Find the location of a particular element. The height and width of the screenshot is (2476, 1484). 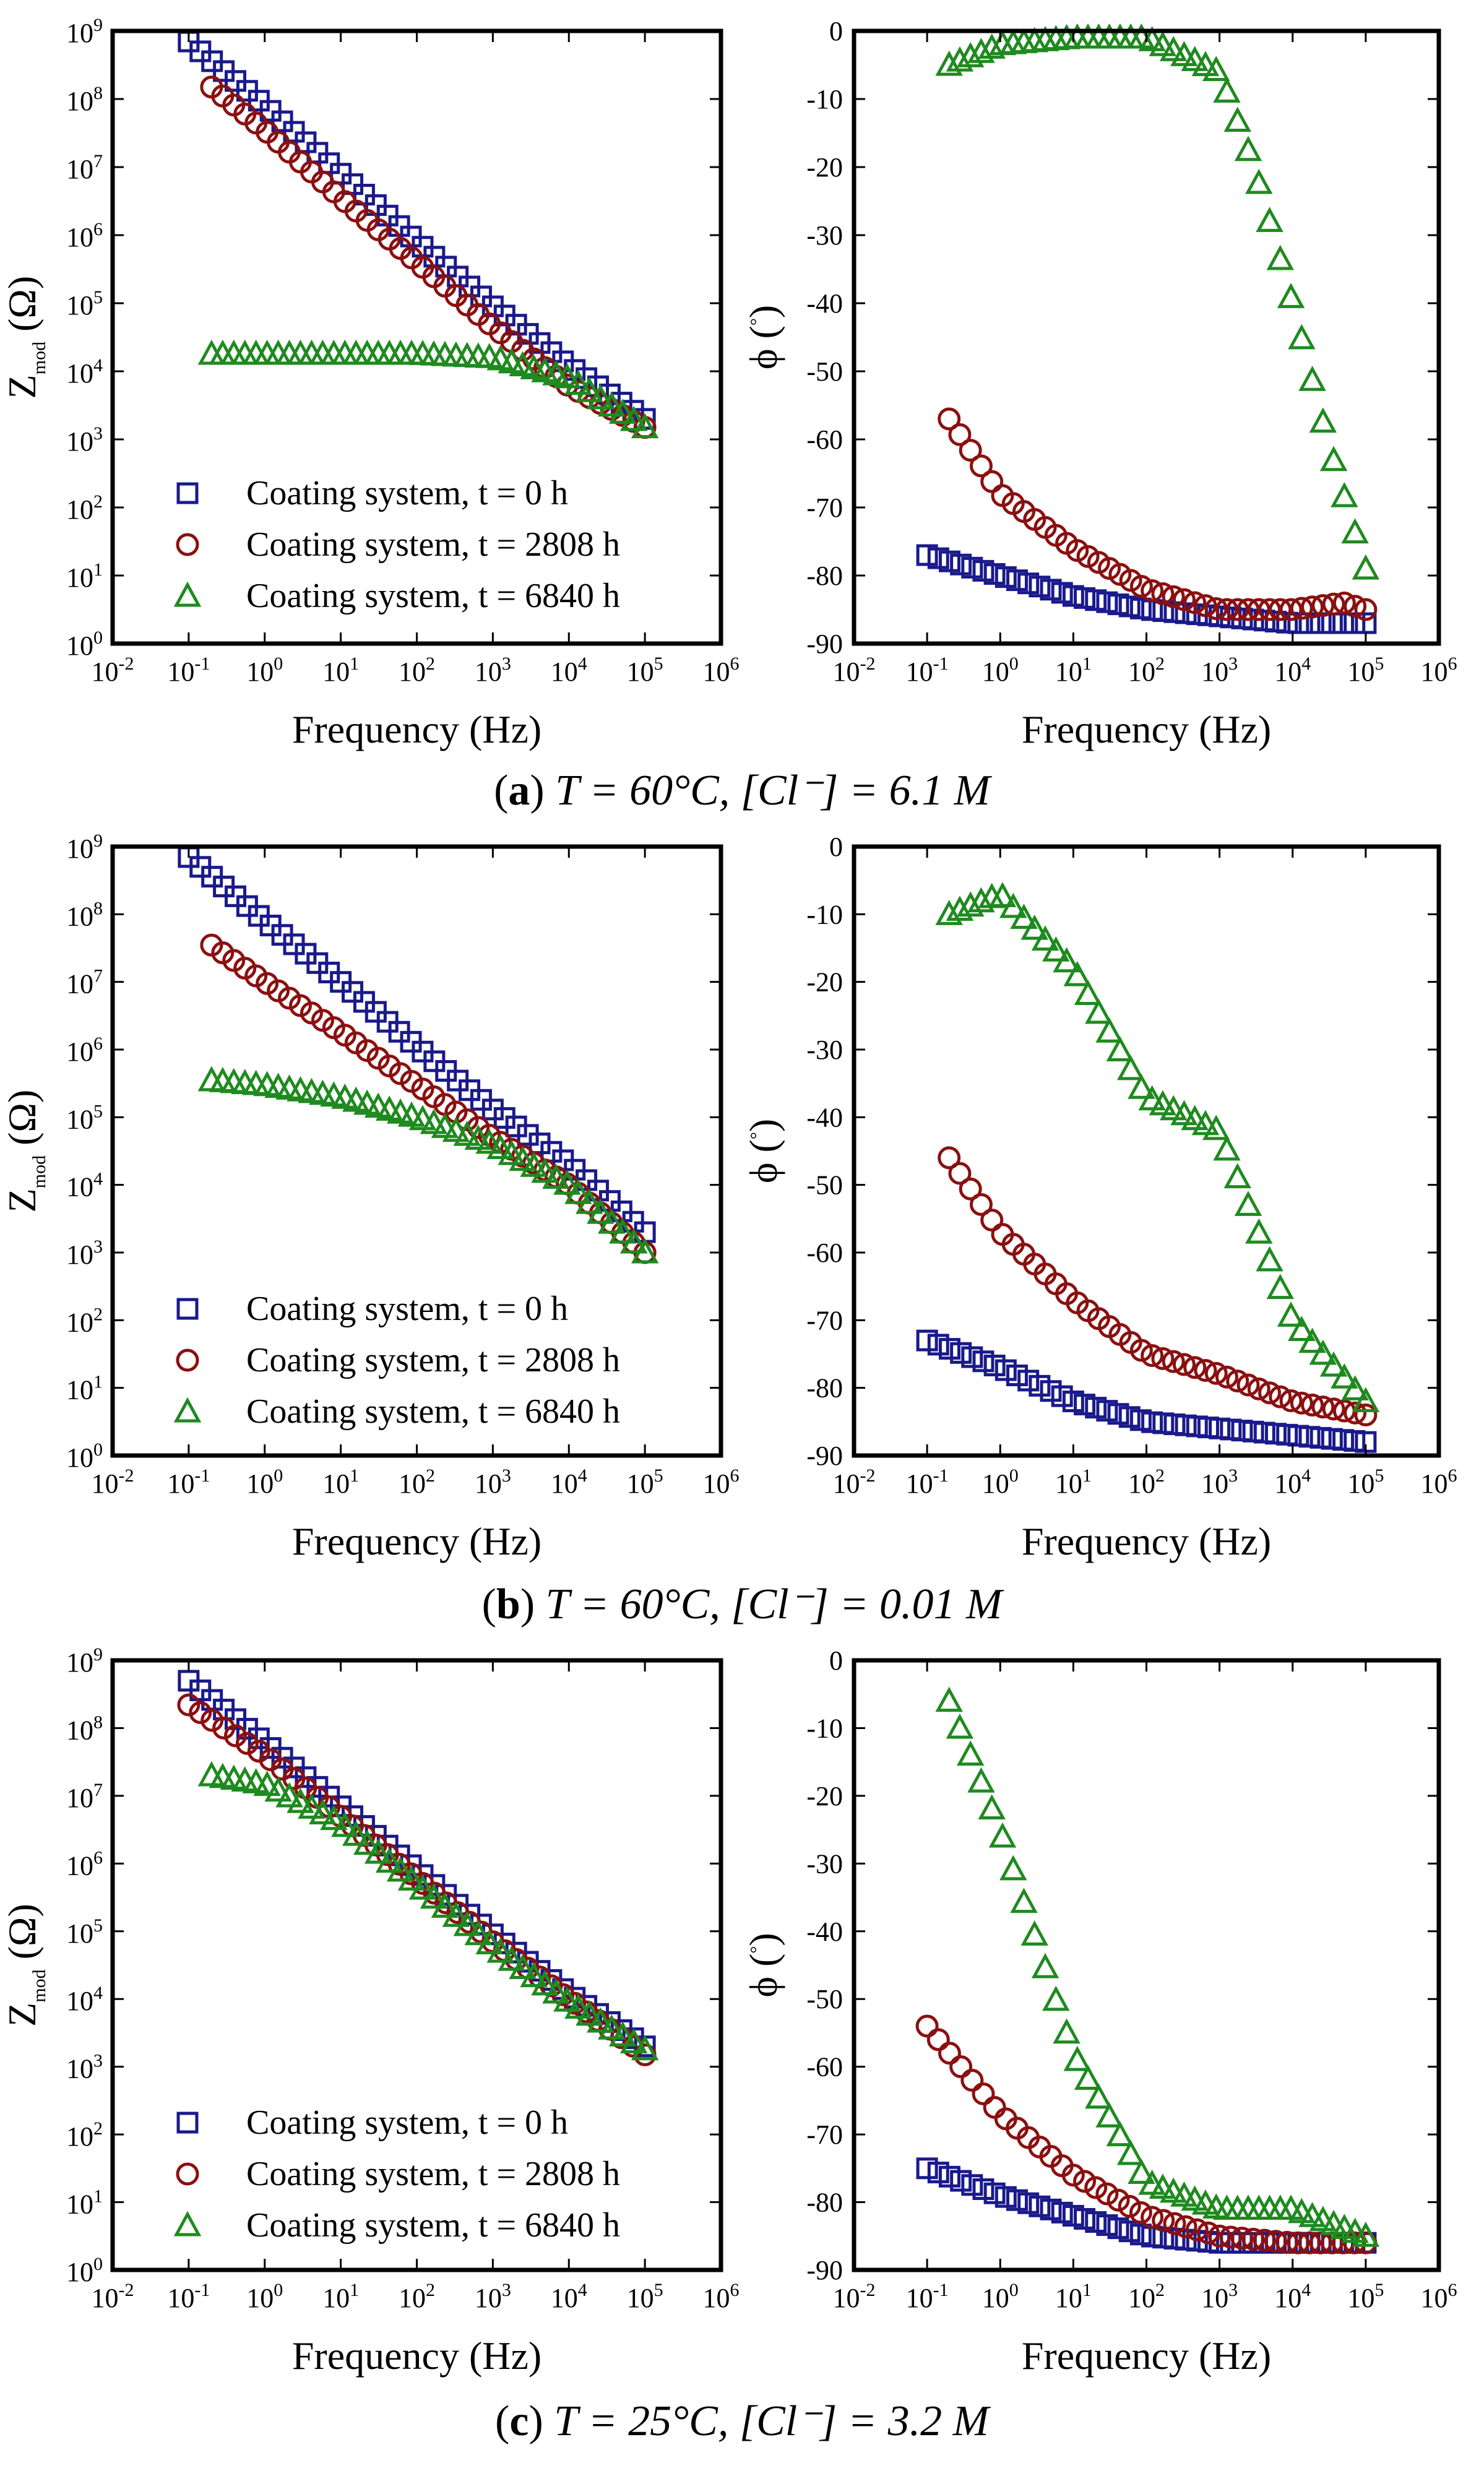

x-tick-label: 10⁻¹ is located at coordinates (927, 670).